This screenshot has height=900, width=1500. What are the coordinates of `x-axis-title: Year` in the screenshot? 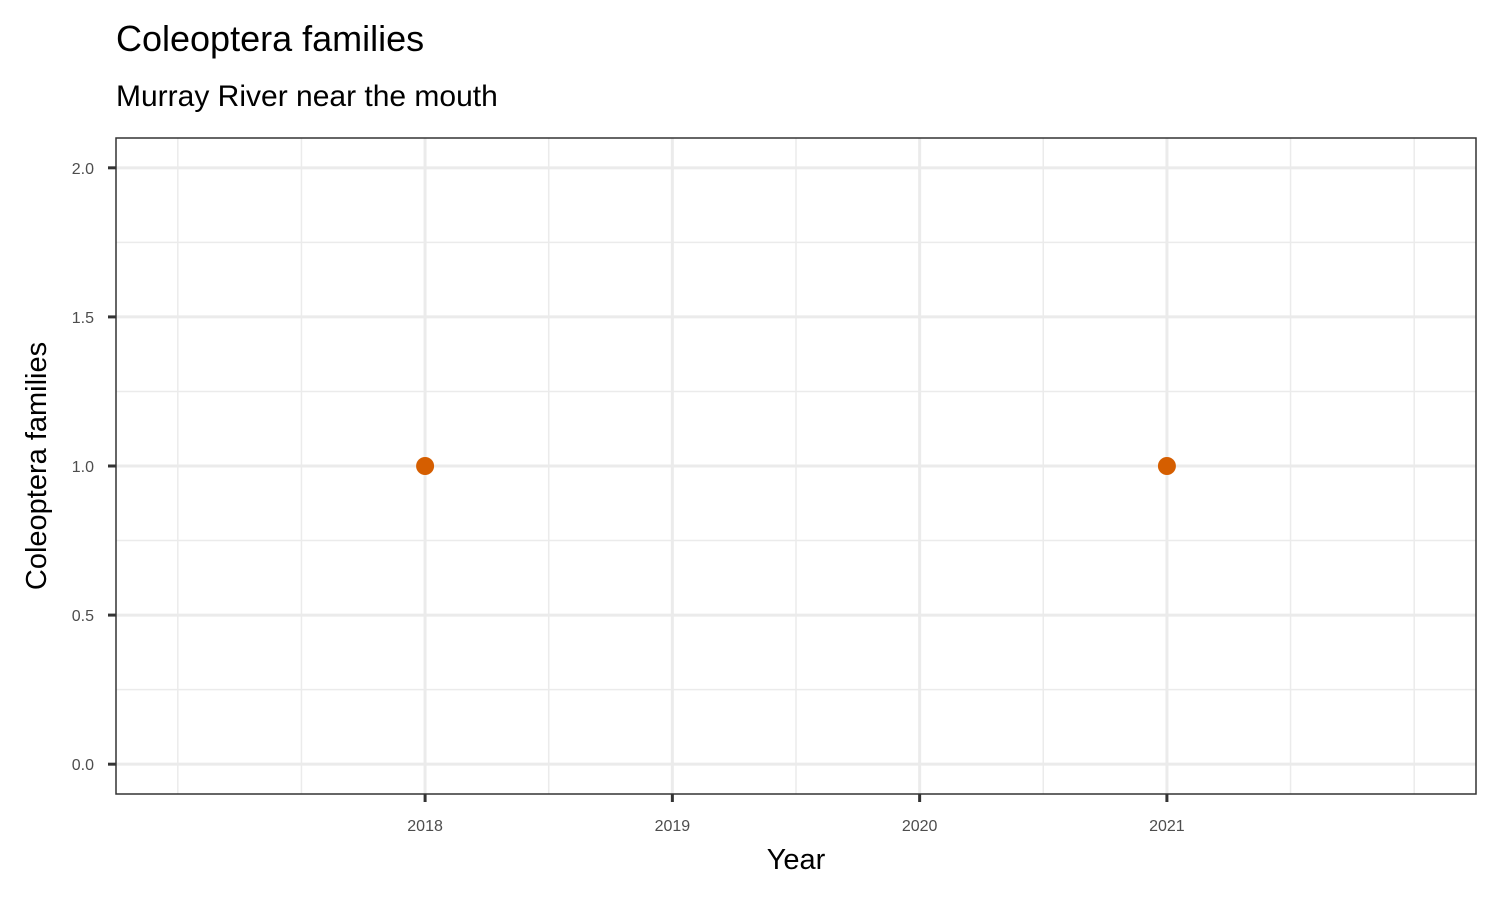 It's located at (796, 860).